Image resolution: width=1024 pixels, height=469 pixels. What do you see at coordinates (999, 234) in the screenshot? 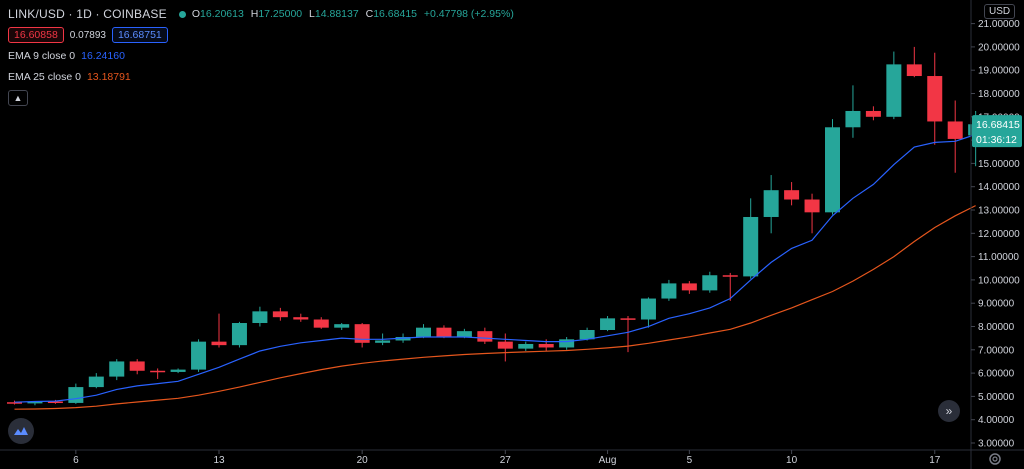
I see `price-tick-label: 12.00000` at bounding box center [999, 234].